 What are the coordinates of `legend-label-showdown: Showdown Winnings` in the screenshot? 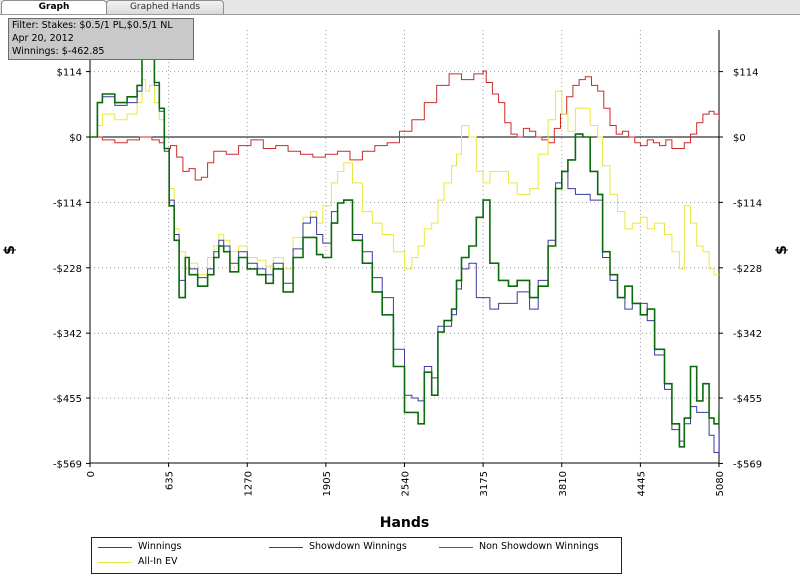 It's located at (358, 546).